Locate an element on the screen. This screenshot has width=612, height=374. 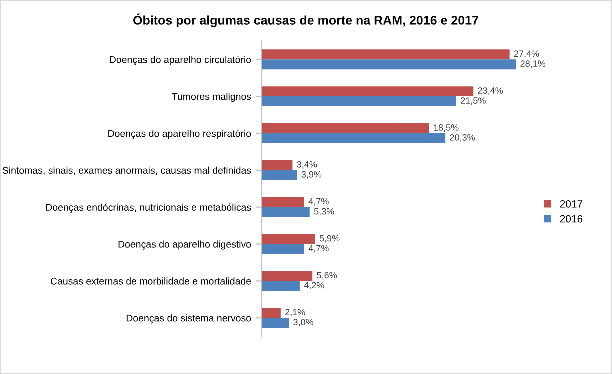
data-label: 21,5% is located at coordinates (473, 102).